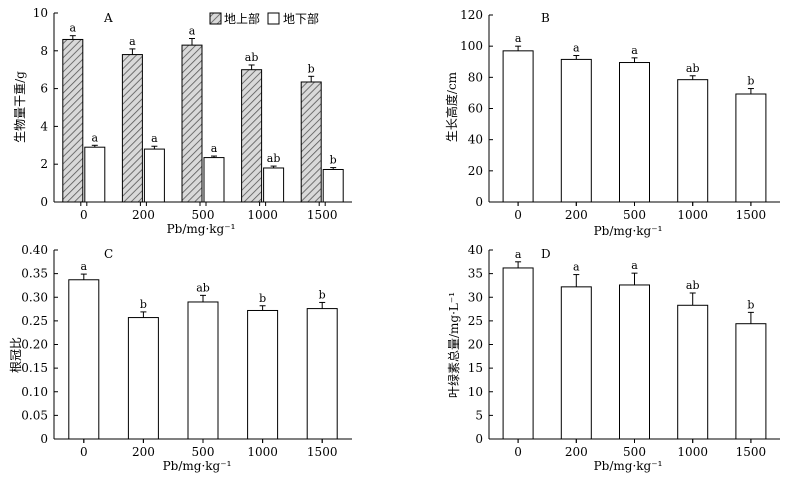  Describe the element at coordinates (20, 107) in the screenshot. I see `panel-a-ylabel: 生物量干重/g` at that location.